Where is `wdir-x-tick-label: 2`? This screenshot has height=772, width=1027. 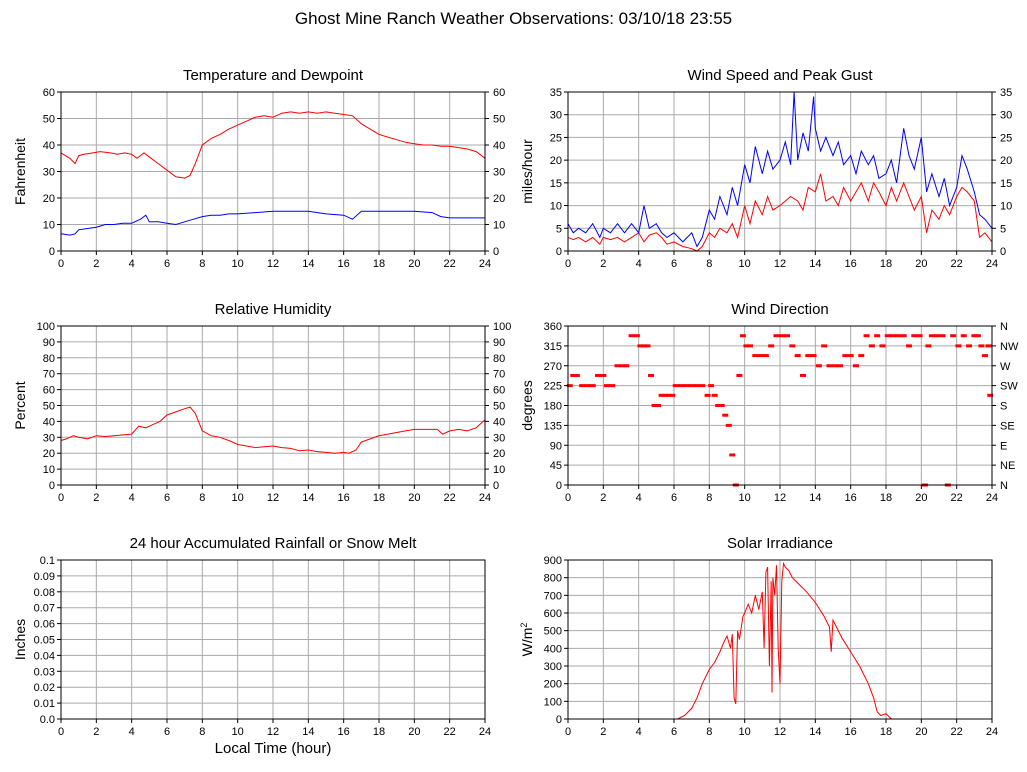 wdir-x-tick-label: 2 is located at coordinates (603, 498).